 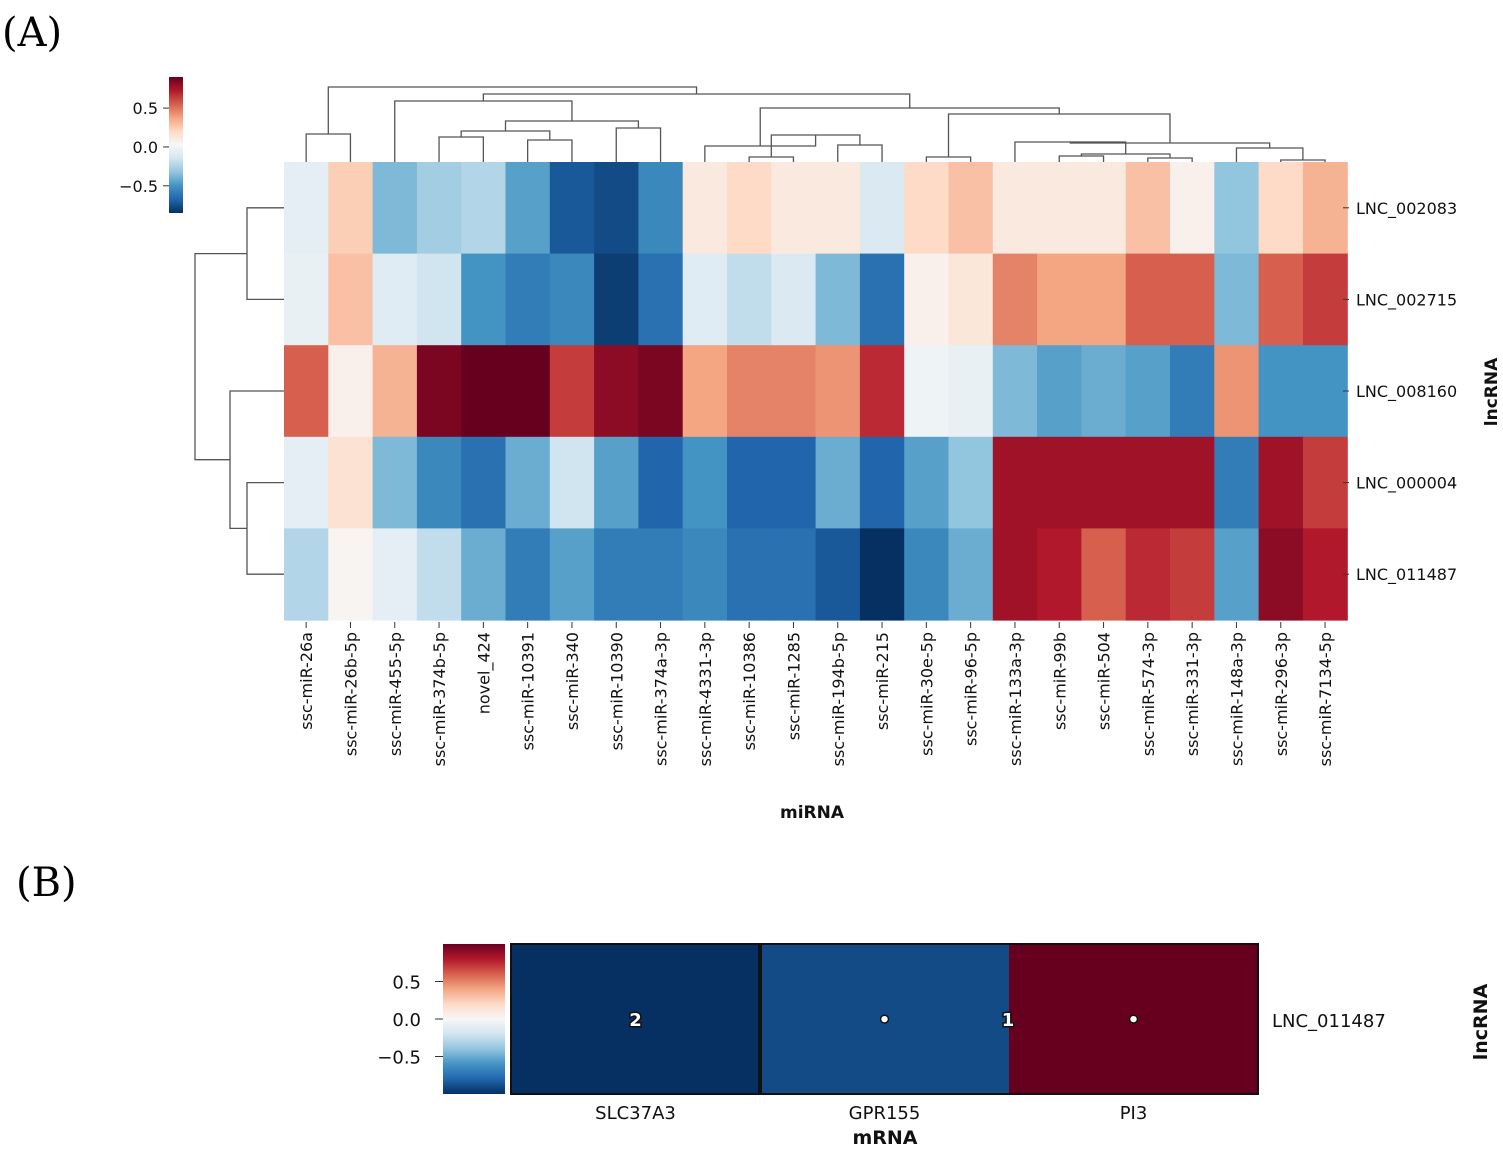 I want to click on heatmap-b-frame, so click(x=884, y=1019).